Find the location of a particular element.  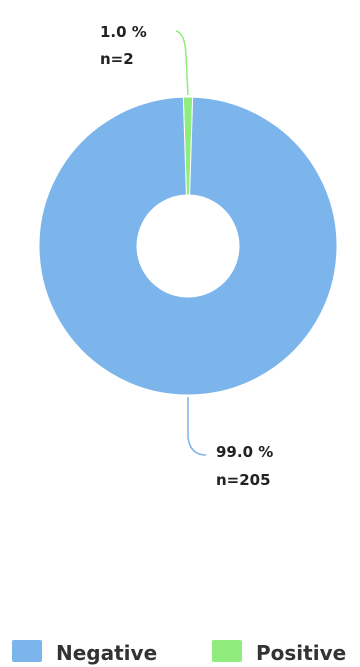

legend-item-negative: Negative is located at coordinates (84, 652).